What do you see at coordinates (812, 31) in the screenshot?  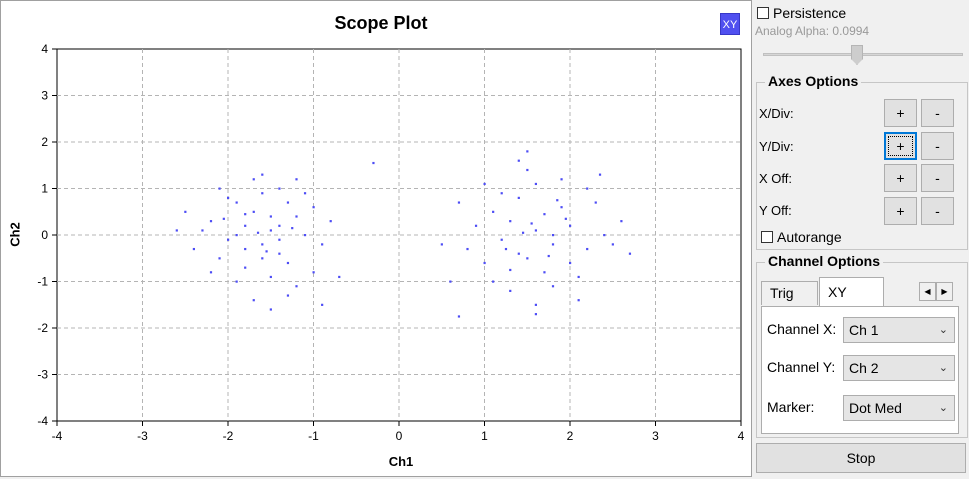 I see `analog-alpha-label: Analog Alpha: 0.0994` at bounding box center [812, 31].